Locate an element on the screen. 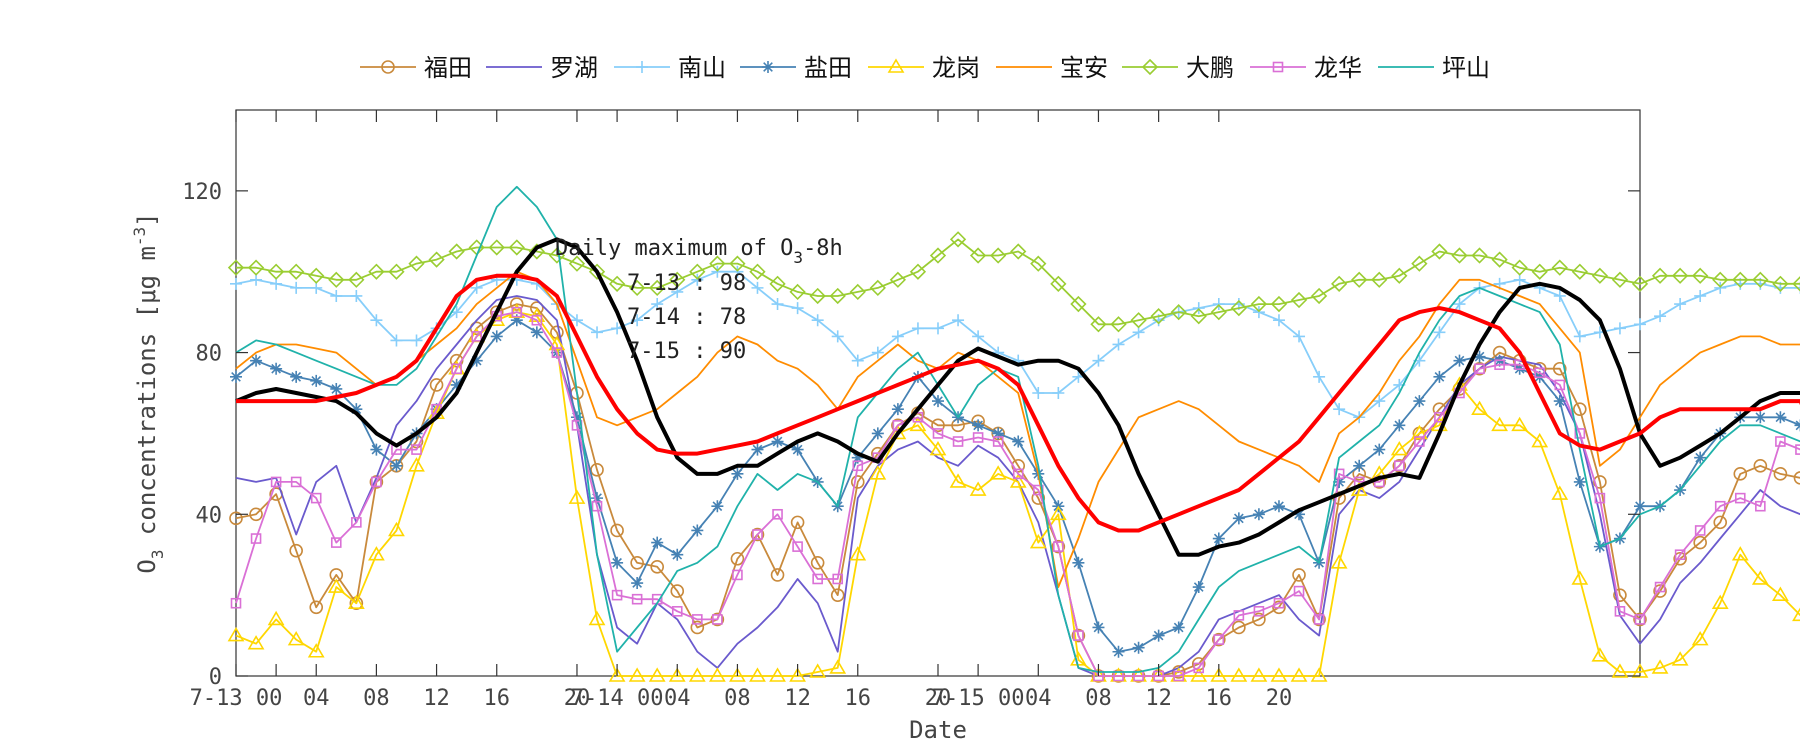 This screenshot has width=1800, height=750. annotation-line-2: 7-14 : 78 is located at coordinates (686, 317).